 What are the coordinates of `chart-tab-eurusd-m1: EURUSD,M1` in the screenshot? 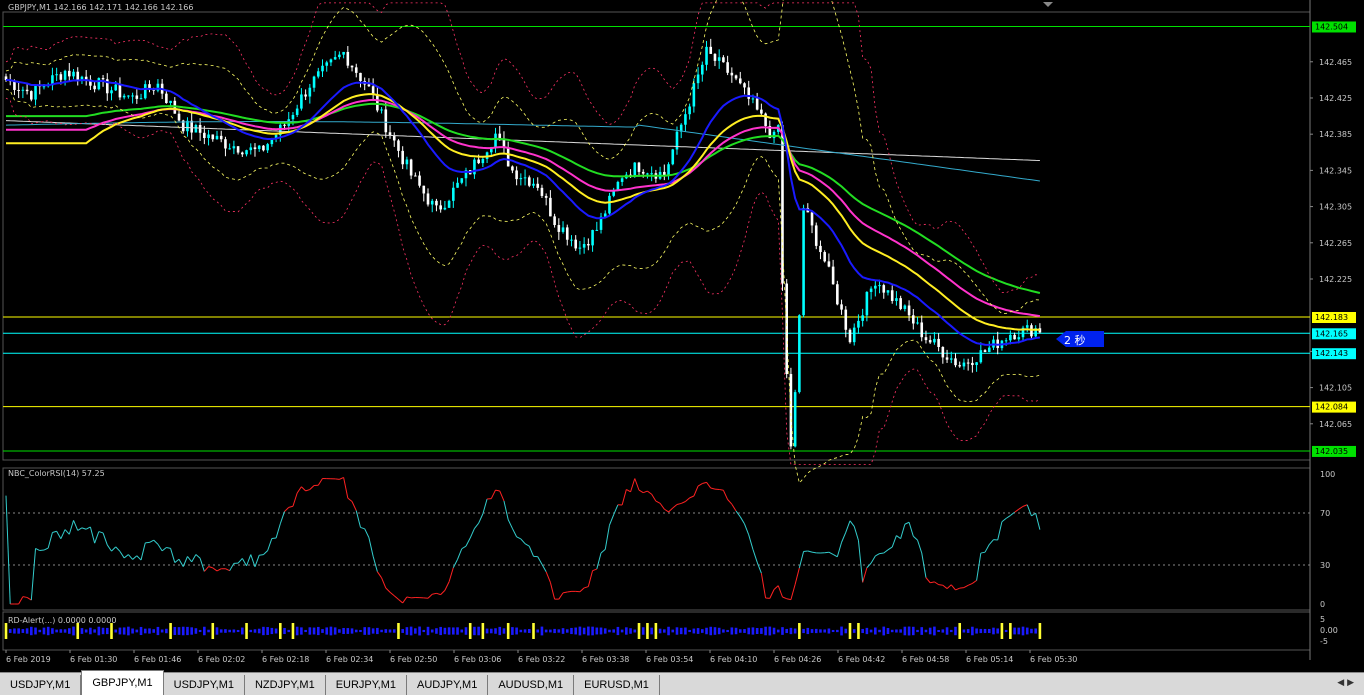 It's located at (617, 685).